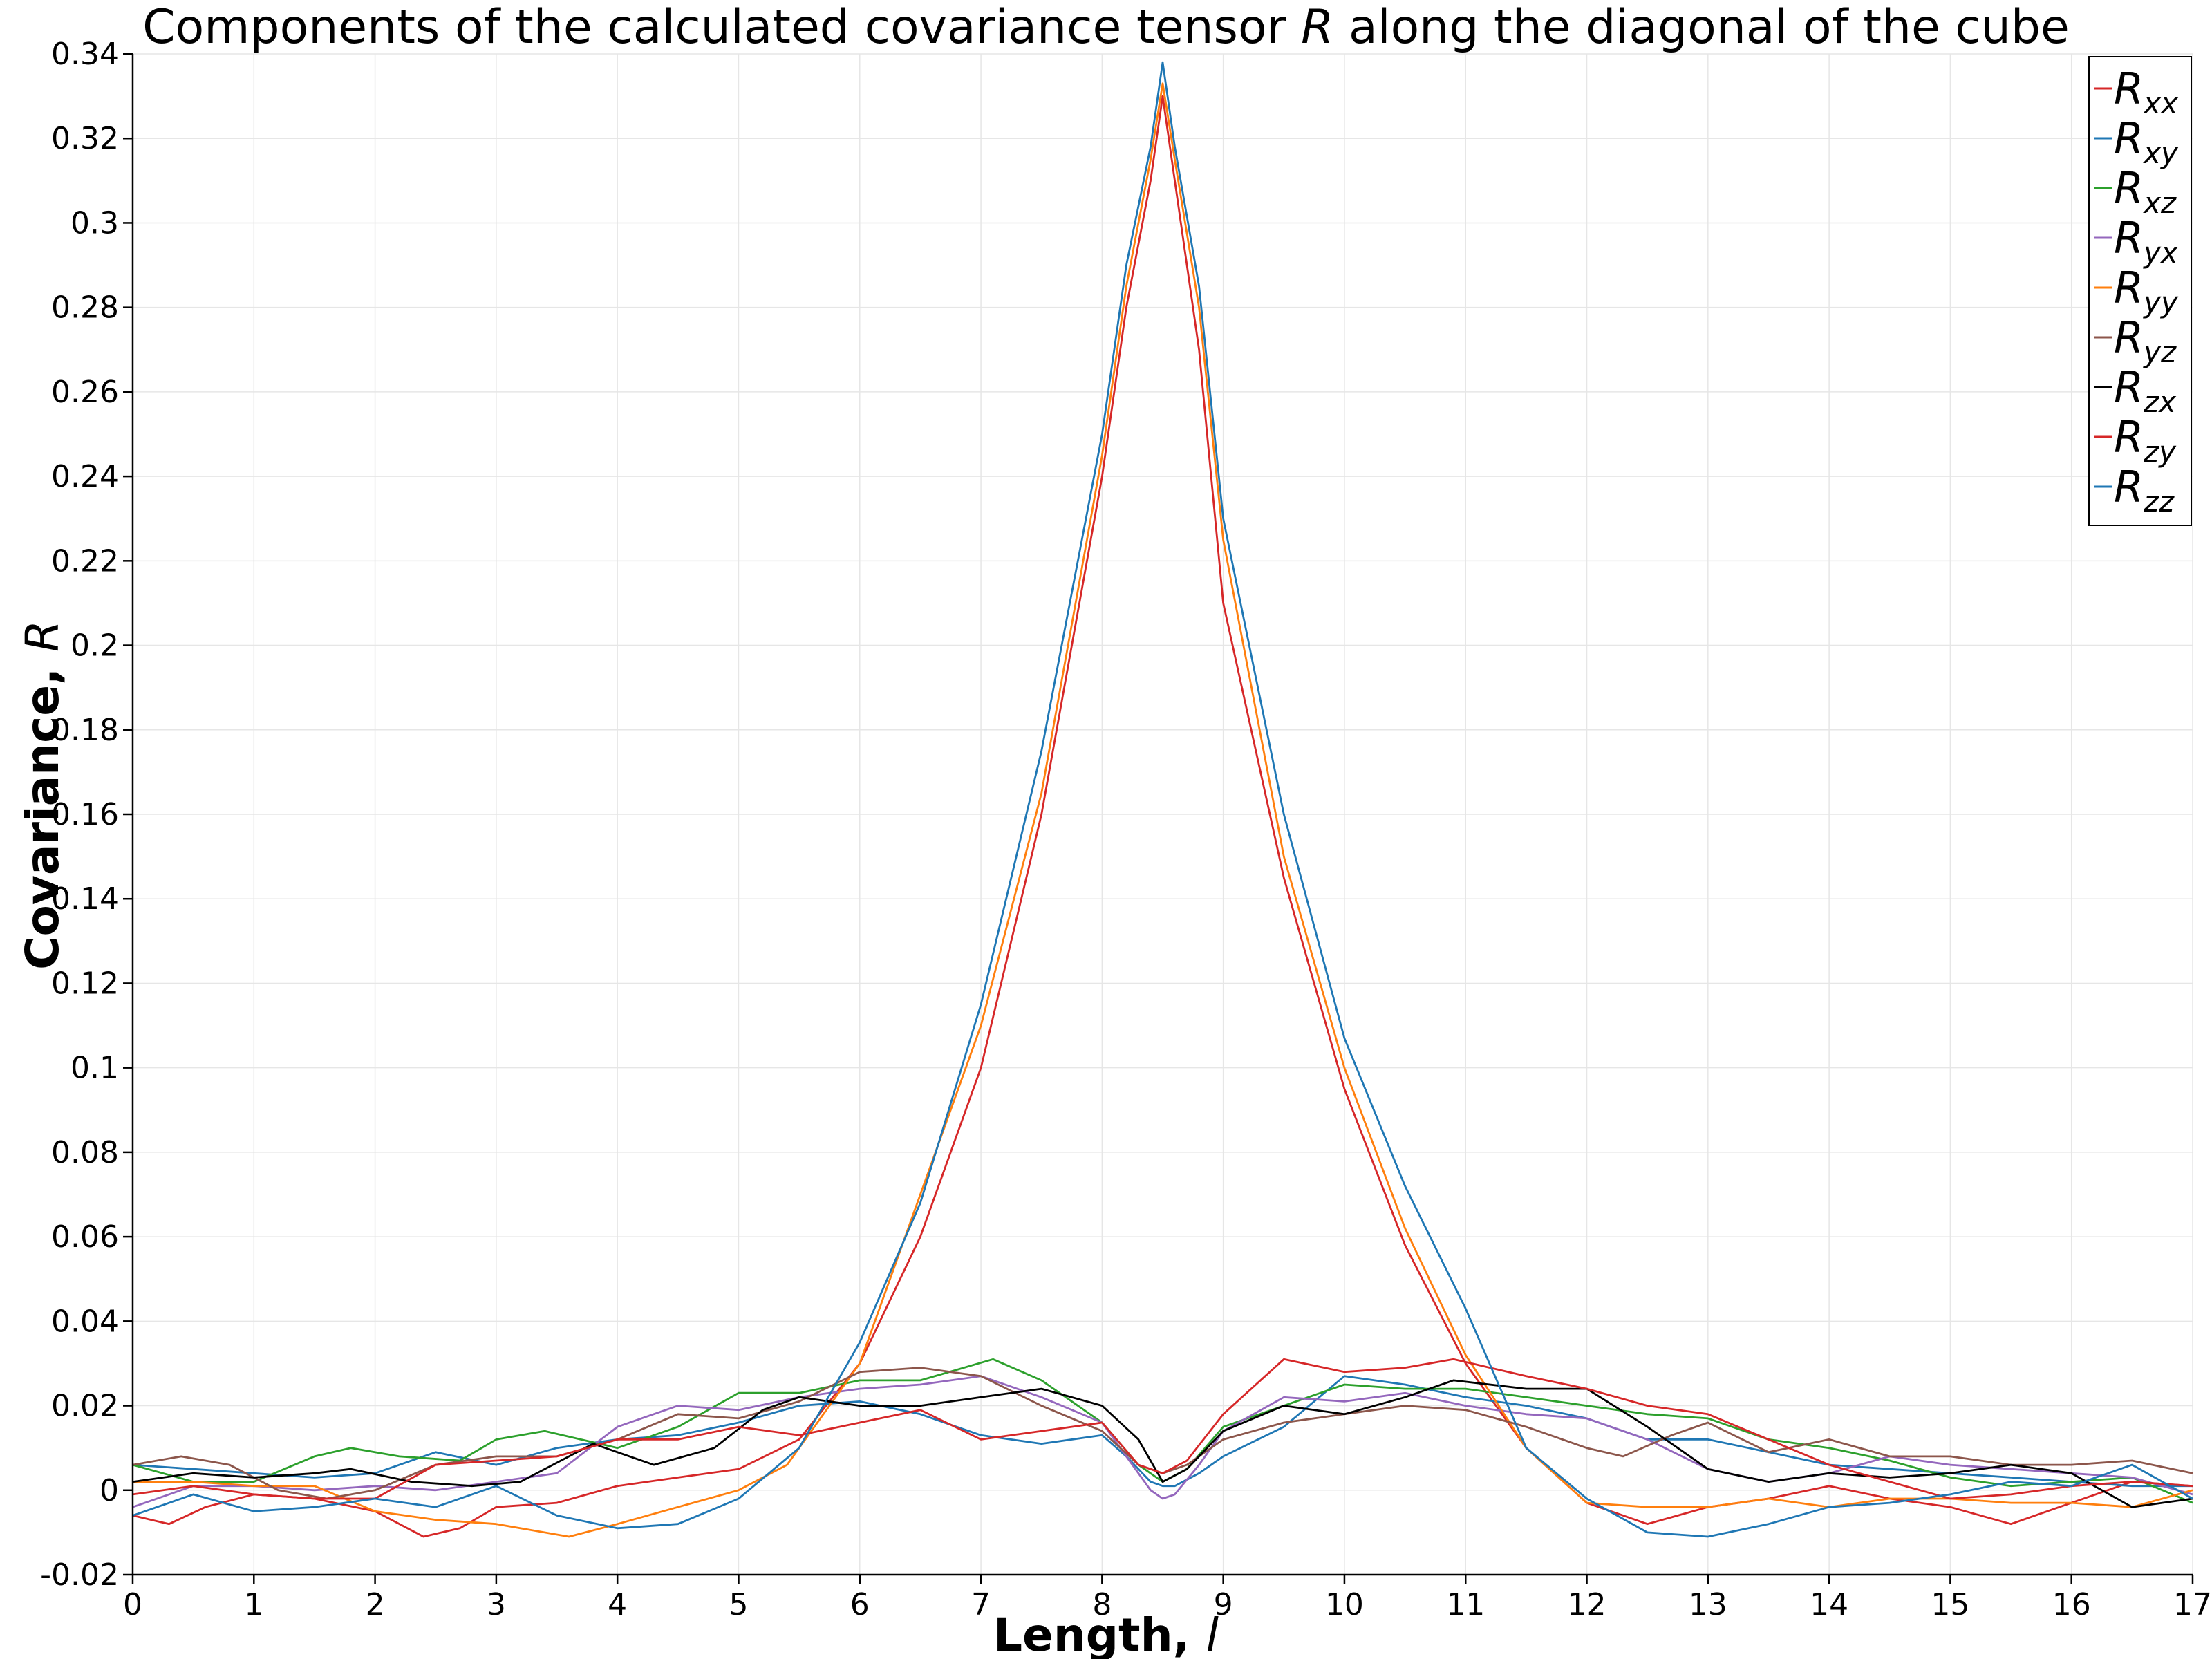 This screenshot has width=2212, height=1659. I want to click on legend-box, so click(2140, 291).